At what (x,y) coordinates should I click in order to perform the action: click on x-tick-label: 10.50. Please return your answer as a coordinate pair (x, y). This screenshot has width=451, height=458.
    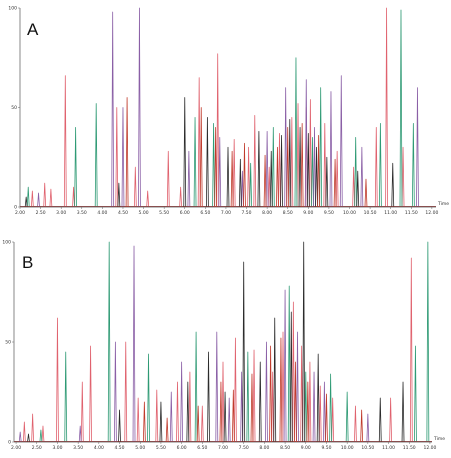
    Looking at the image, I should click on (367, 448).